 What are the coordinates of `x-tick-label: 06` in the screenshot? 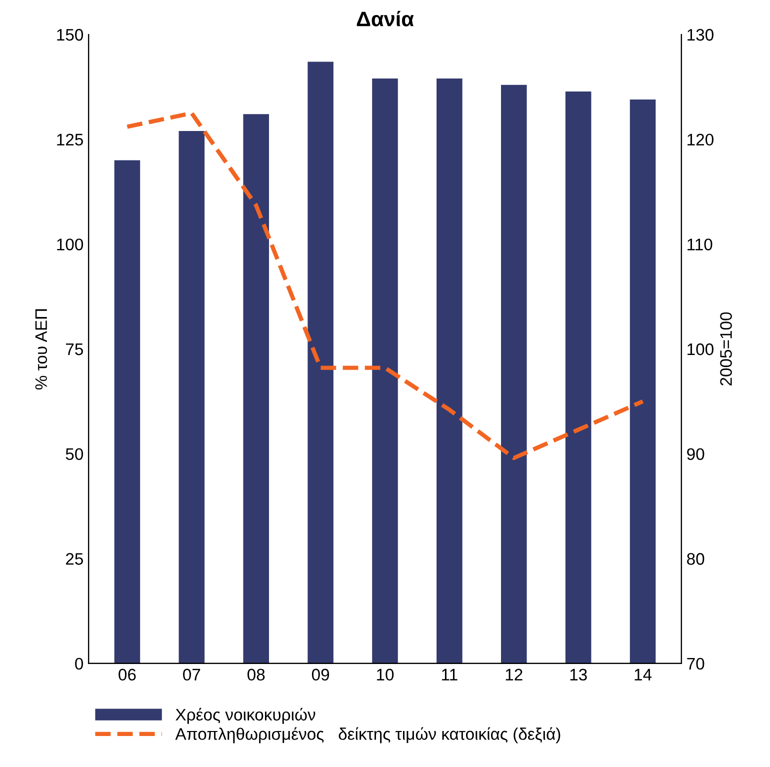 It's located at (127, 674).